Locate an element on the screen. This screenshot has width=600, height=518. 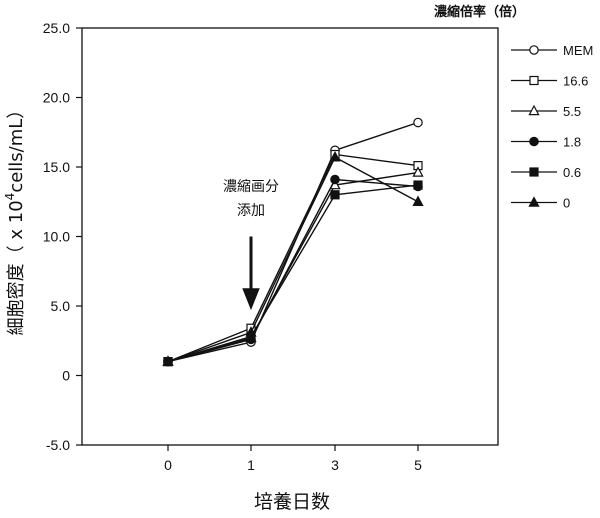
annotation-text: 濃縮画分 is located at coordinates (251, 187).